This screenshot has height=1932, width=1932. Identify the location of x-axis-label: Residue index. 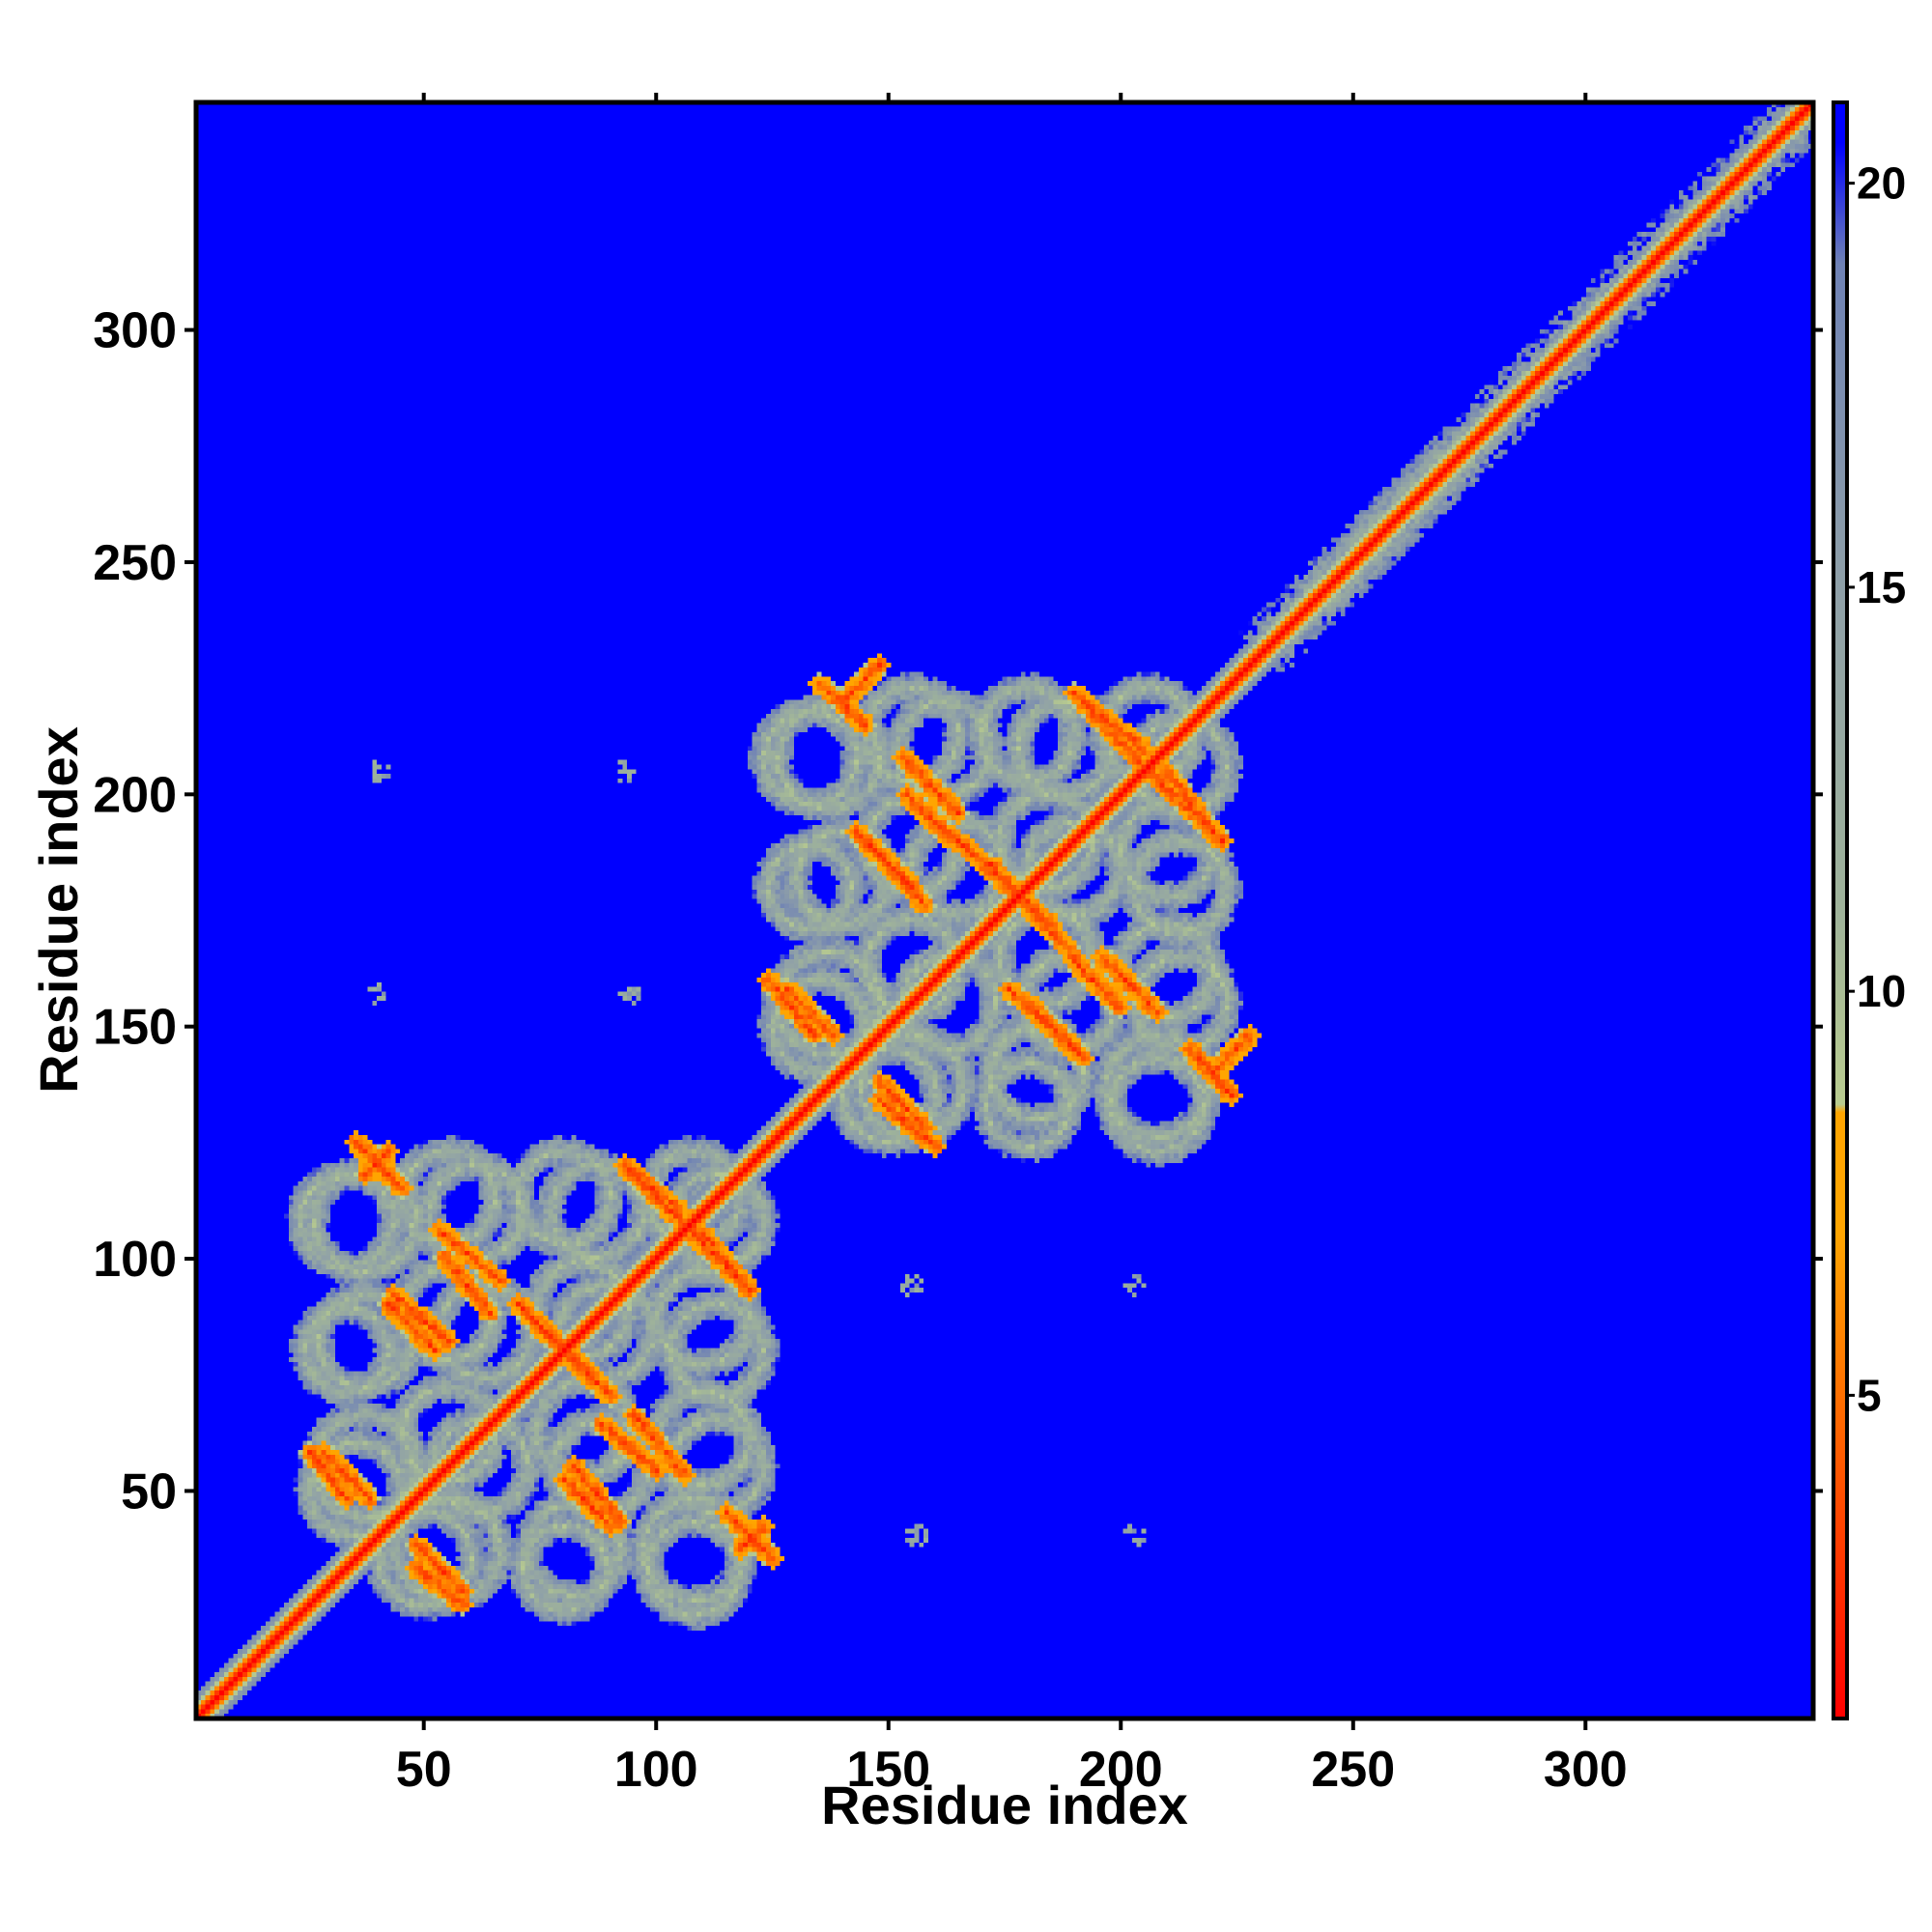
(1005, 1805).